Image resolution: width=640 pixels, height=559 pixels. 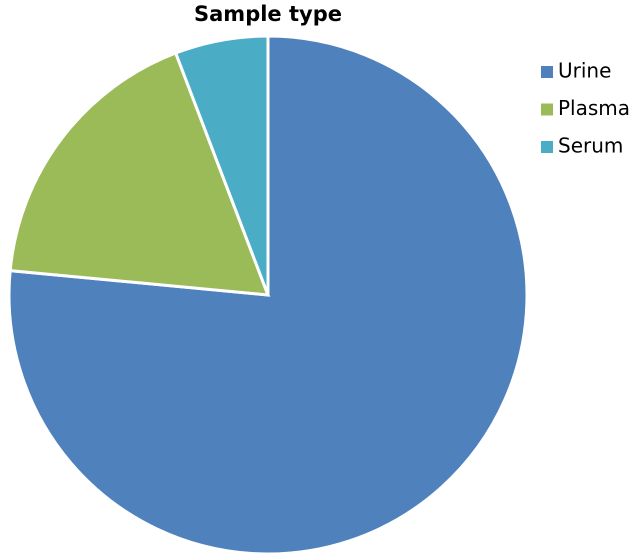 I want to click on pie-slice, so click(x=221, y=165).